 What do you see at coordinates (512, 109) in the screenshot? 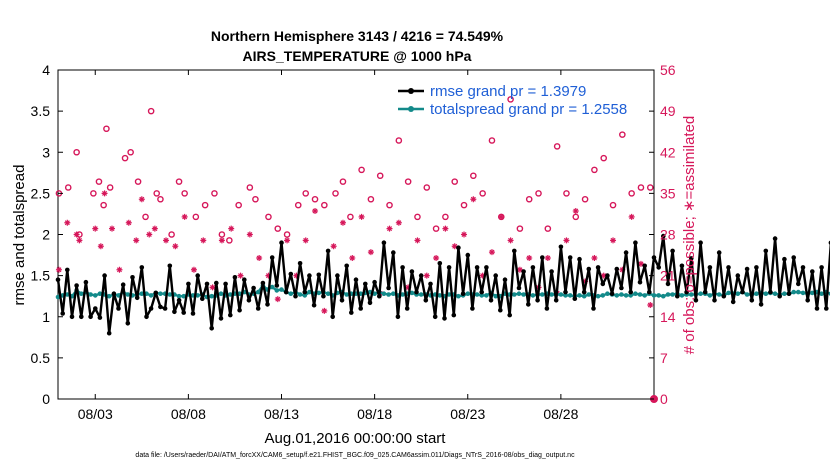
I see `legend-item-totalspread: totalspread grand pr = 1.2558` at bounding box center [512, 109].